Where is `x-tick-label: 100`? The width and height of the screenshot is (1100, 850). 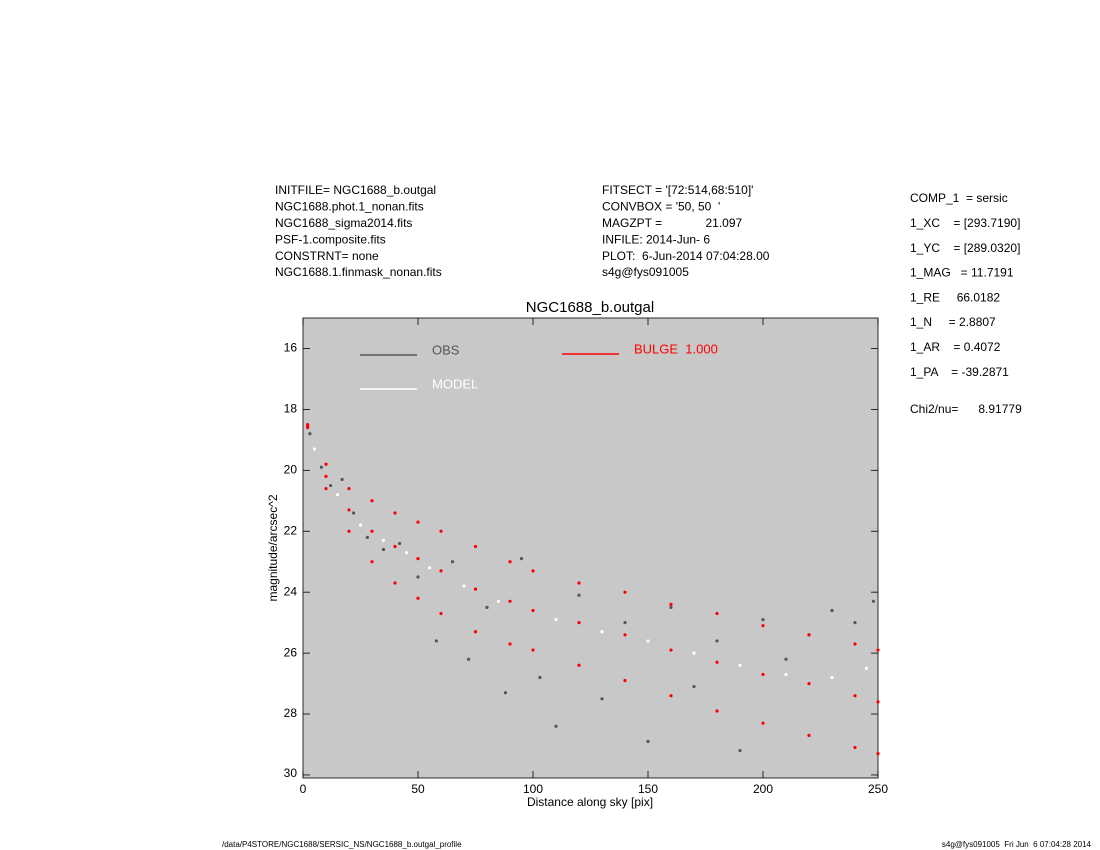
x-tick-label: 100 is located at coordinates (533, 789).